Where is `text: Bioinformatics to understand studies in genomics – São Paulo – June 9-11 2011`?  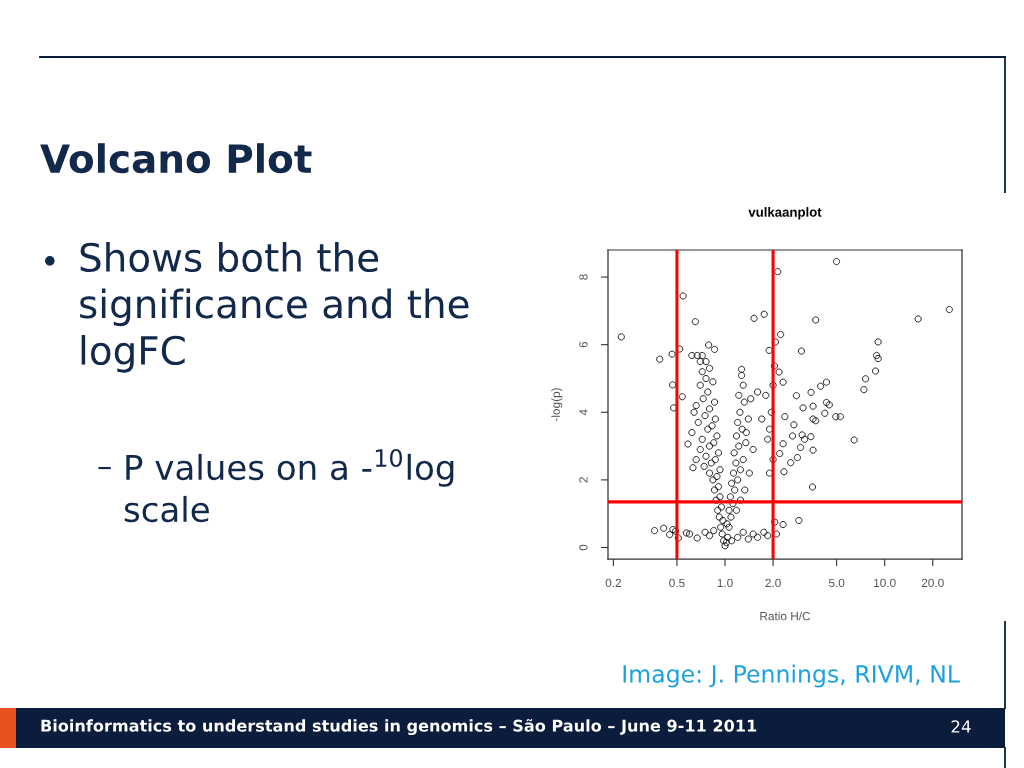
text: Bioinformatics to understand studies in genomics – São Paulo – June 9-11 2011 is located at coordinates (399, 727).